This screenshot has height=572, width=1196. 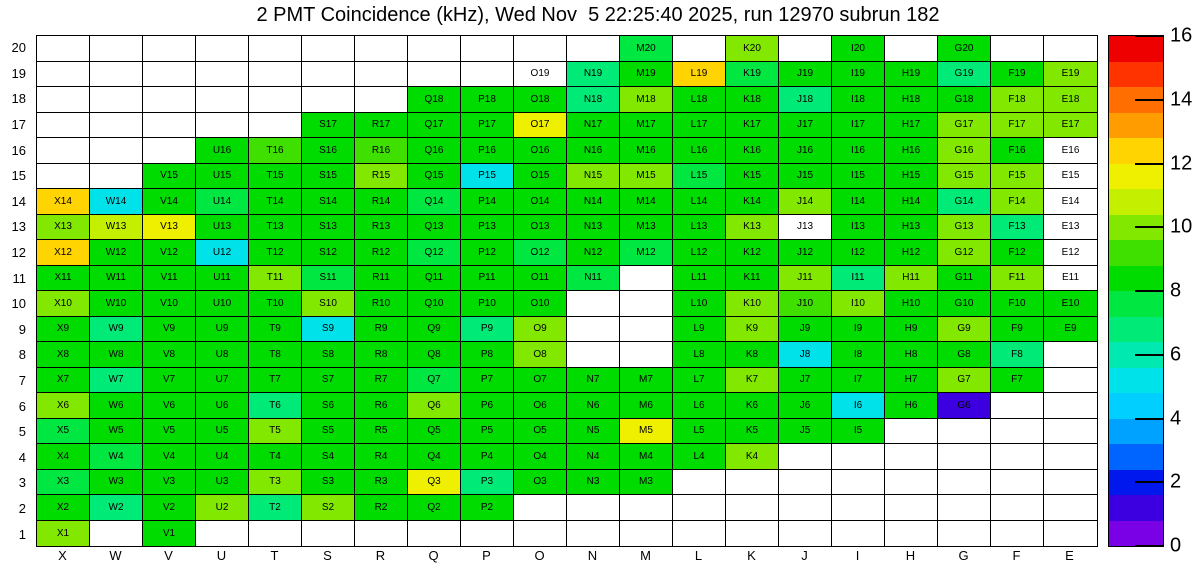 What do you see at coordinates (222, 457) in the screenshot?
I see `cell-U4: U4` at bounding box center [222, 457].